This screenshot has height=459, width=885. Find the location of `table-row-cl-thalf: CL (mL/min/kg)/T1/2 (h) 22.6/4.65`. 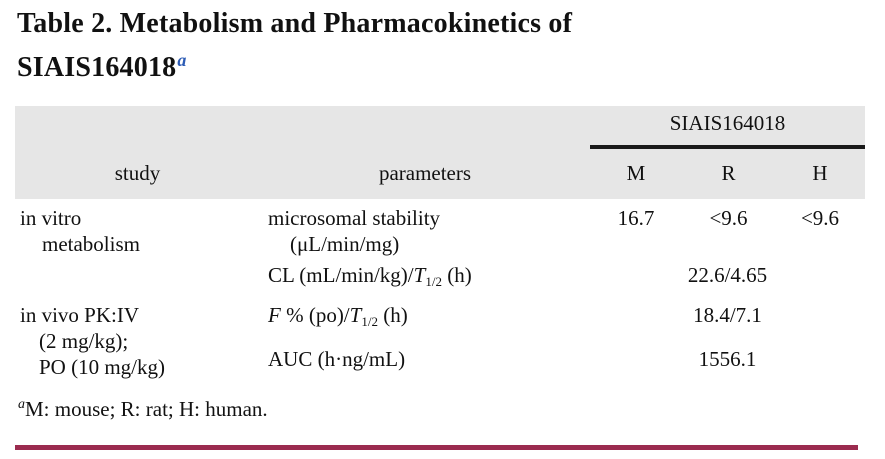

table-row-cl-thalf: CL (mL/min/kg)/T1/2 (h) 22.6/4.65 is located at coordinates (440, 275).